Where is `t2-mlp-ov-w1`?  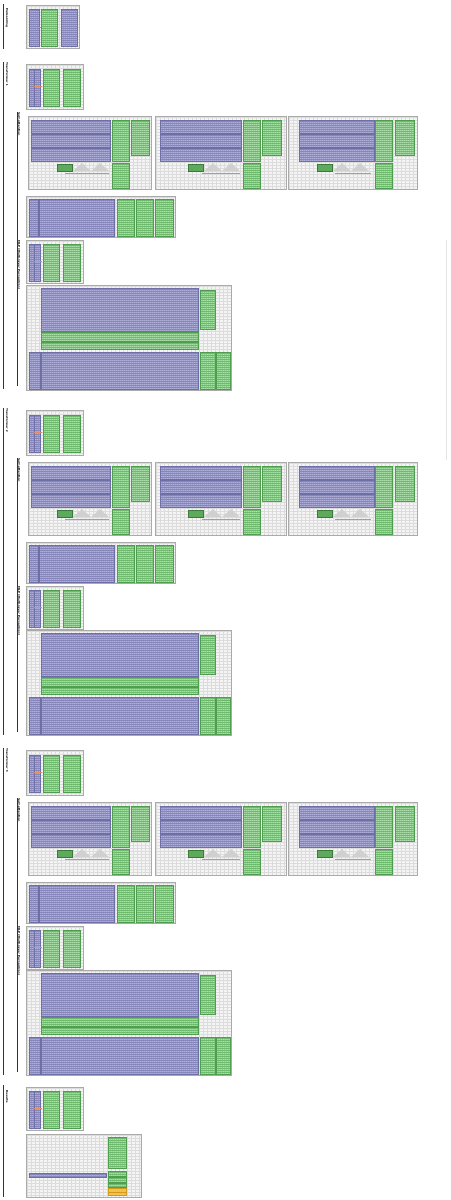
t2-mlp-ov-w1 is located at coordinates (51, 609).